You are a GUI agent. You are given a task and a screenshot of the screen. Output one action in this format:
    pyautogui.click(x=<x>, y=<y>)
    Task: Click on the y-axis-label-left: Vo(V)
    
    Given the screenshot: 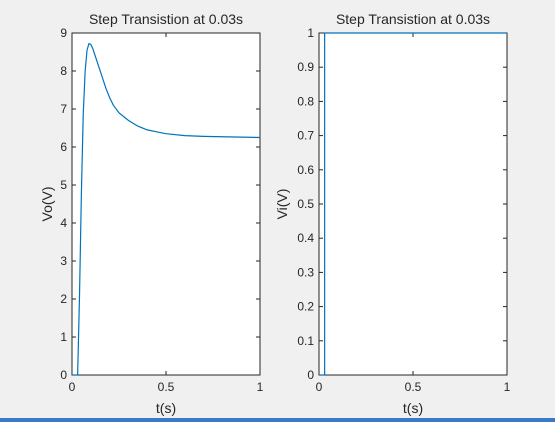 What is the action you would take?
    pyautogui.click(x=47, y=203)
    